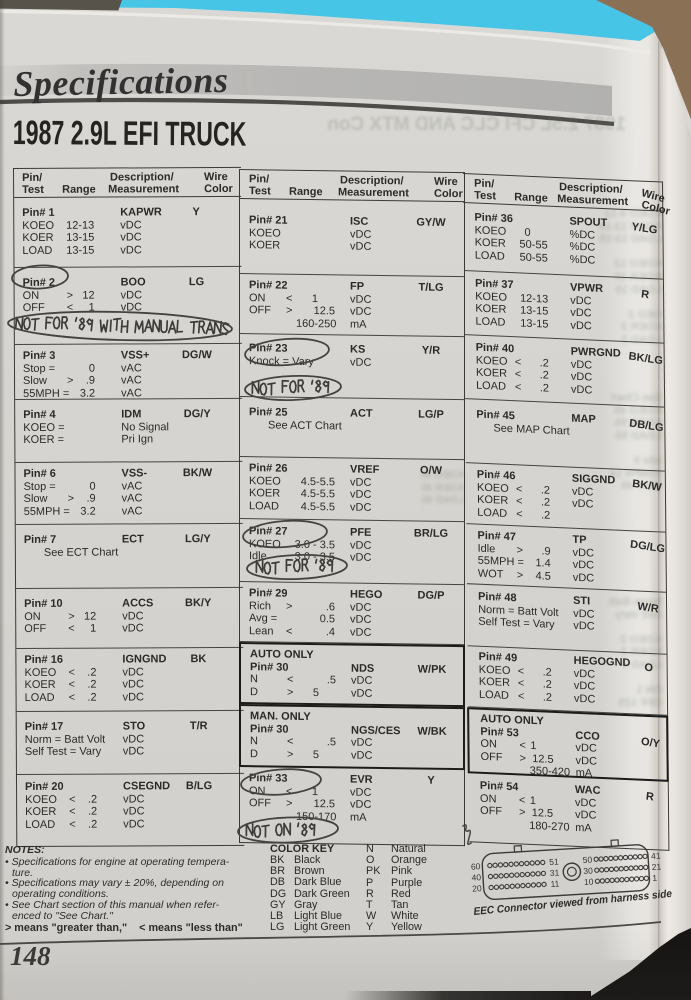 This screenshot has height=1000, width=691. What do you see at coordinates (477, 888) in the screenshot?
I see `svg-text: 20` at bounding box center [477, 888].